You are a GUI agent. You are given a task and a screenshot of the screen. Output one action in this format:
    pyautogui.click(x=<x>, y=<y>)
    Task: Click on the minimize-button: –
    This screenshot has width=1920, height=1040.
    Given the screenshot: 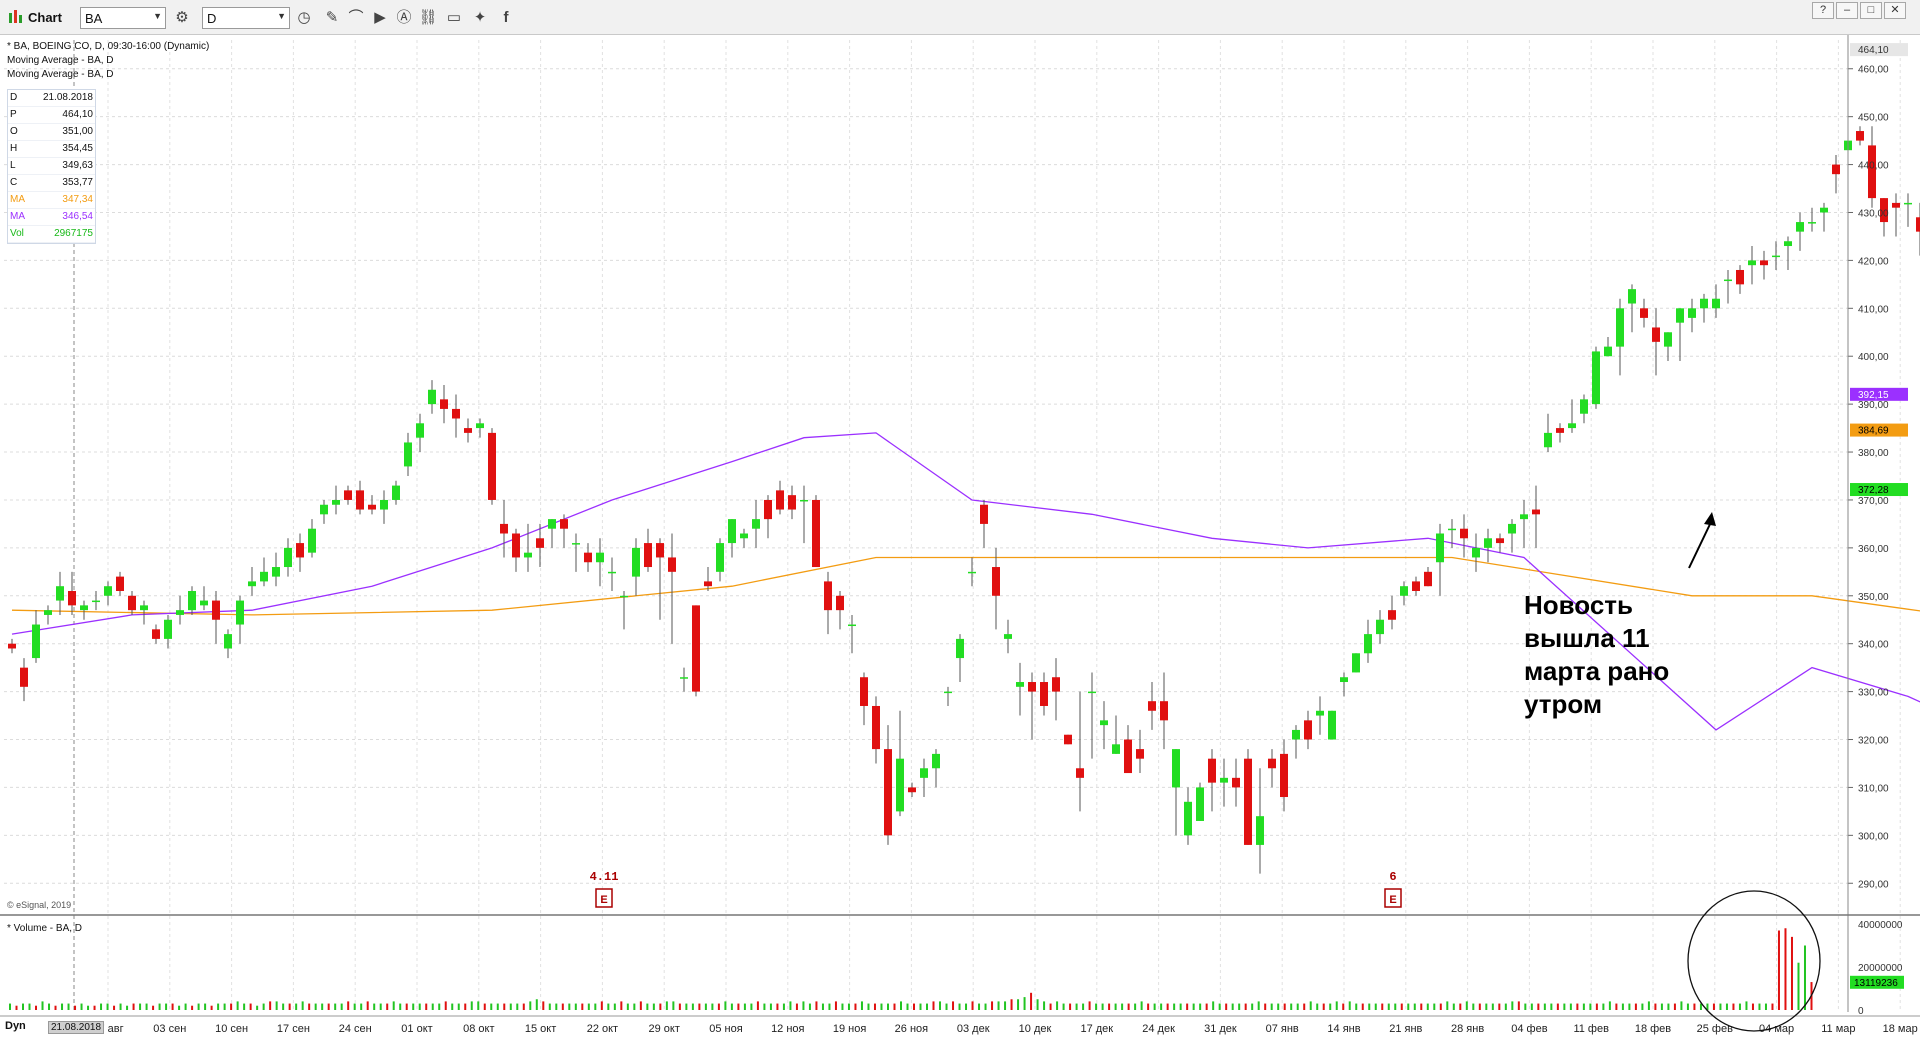 What is the action you would take?
    pyautogui.click(x=1847, y=10)
    